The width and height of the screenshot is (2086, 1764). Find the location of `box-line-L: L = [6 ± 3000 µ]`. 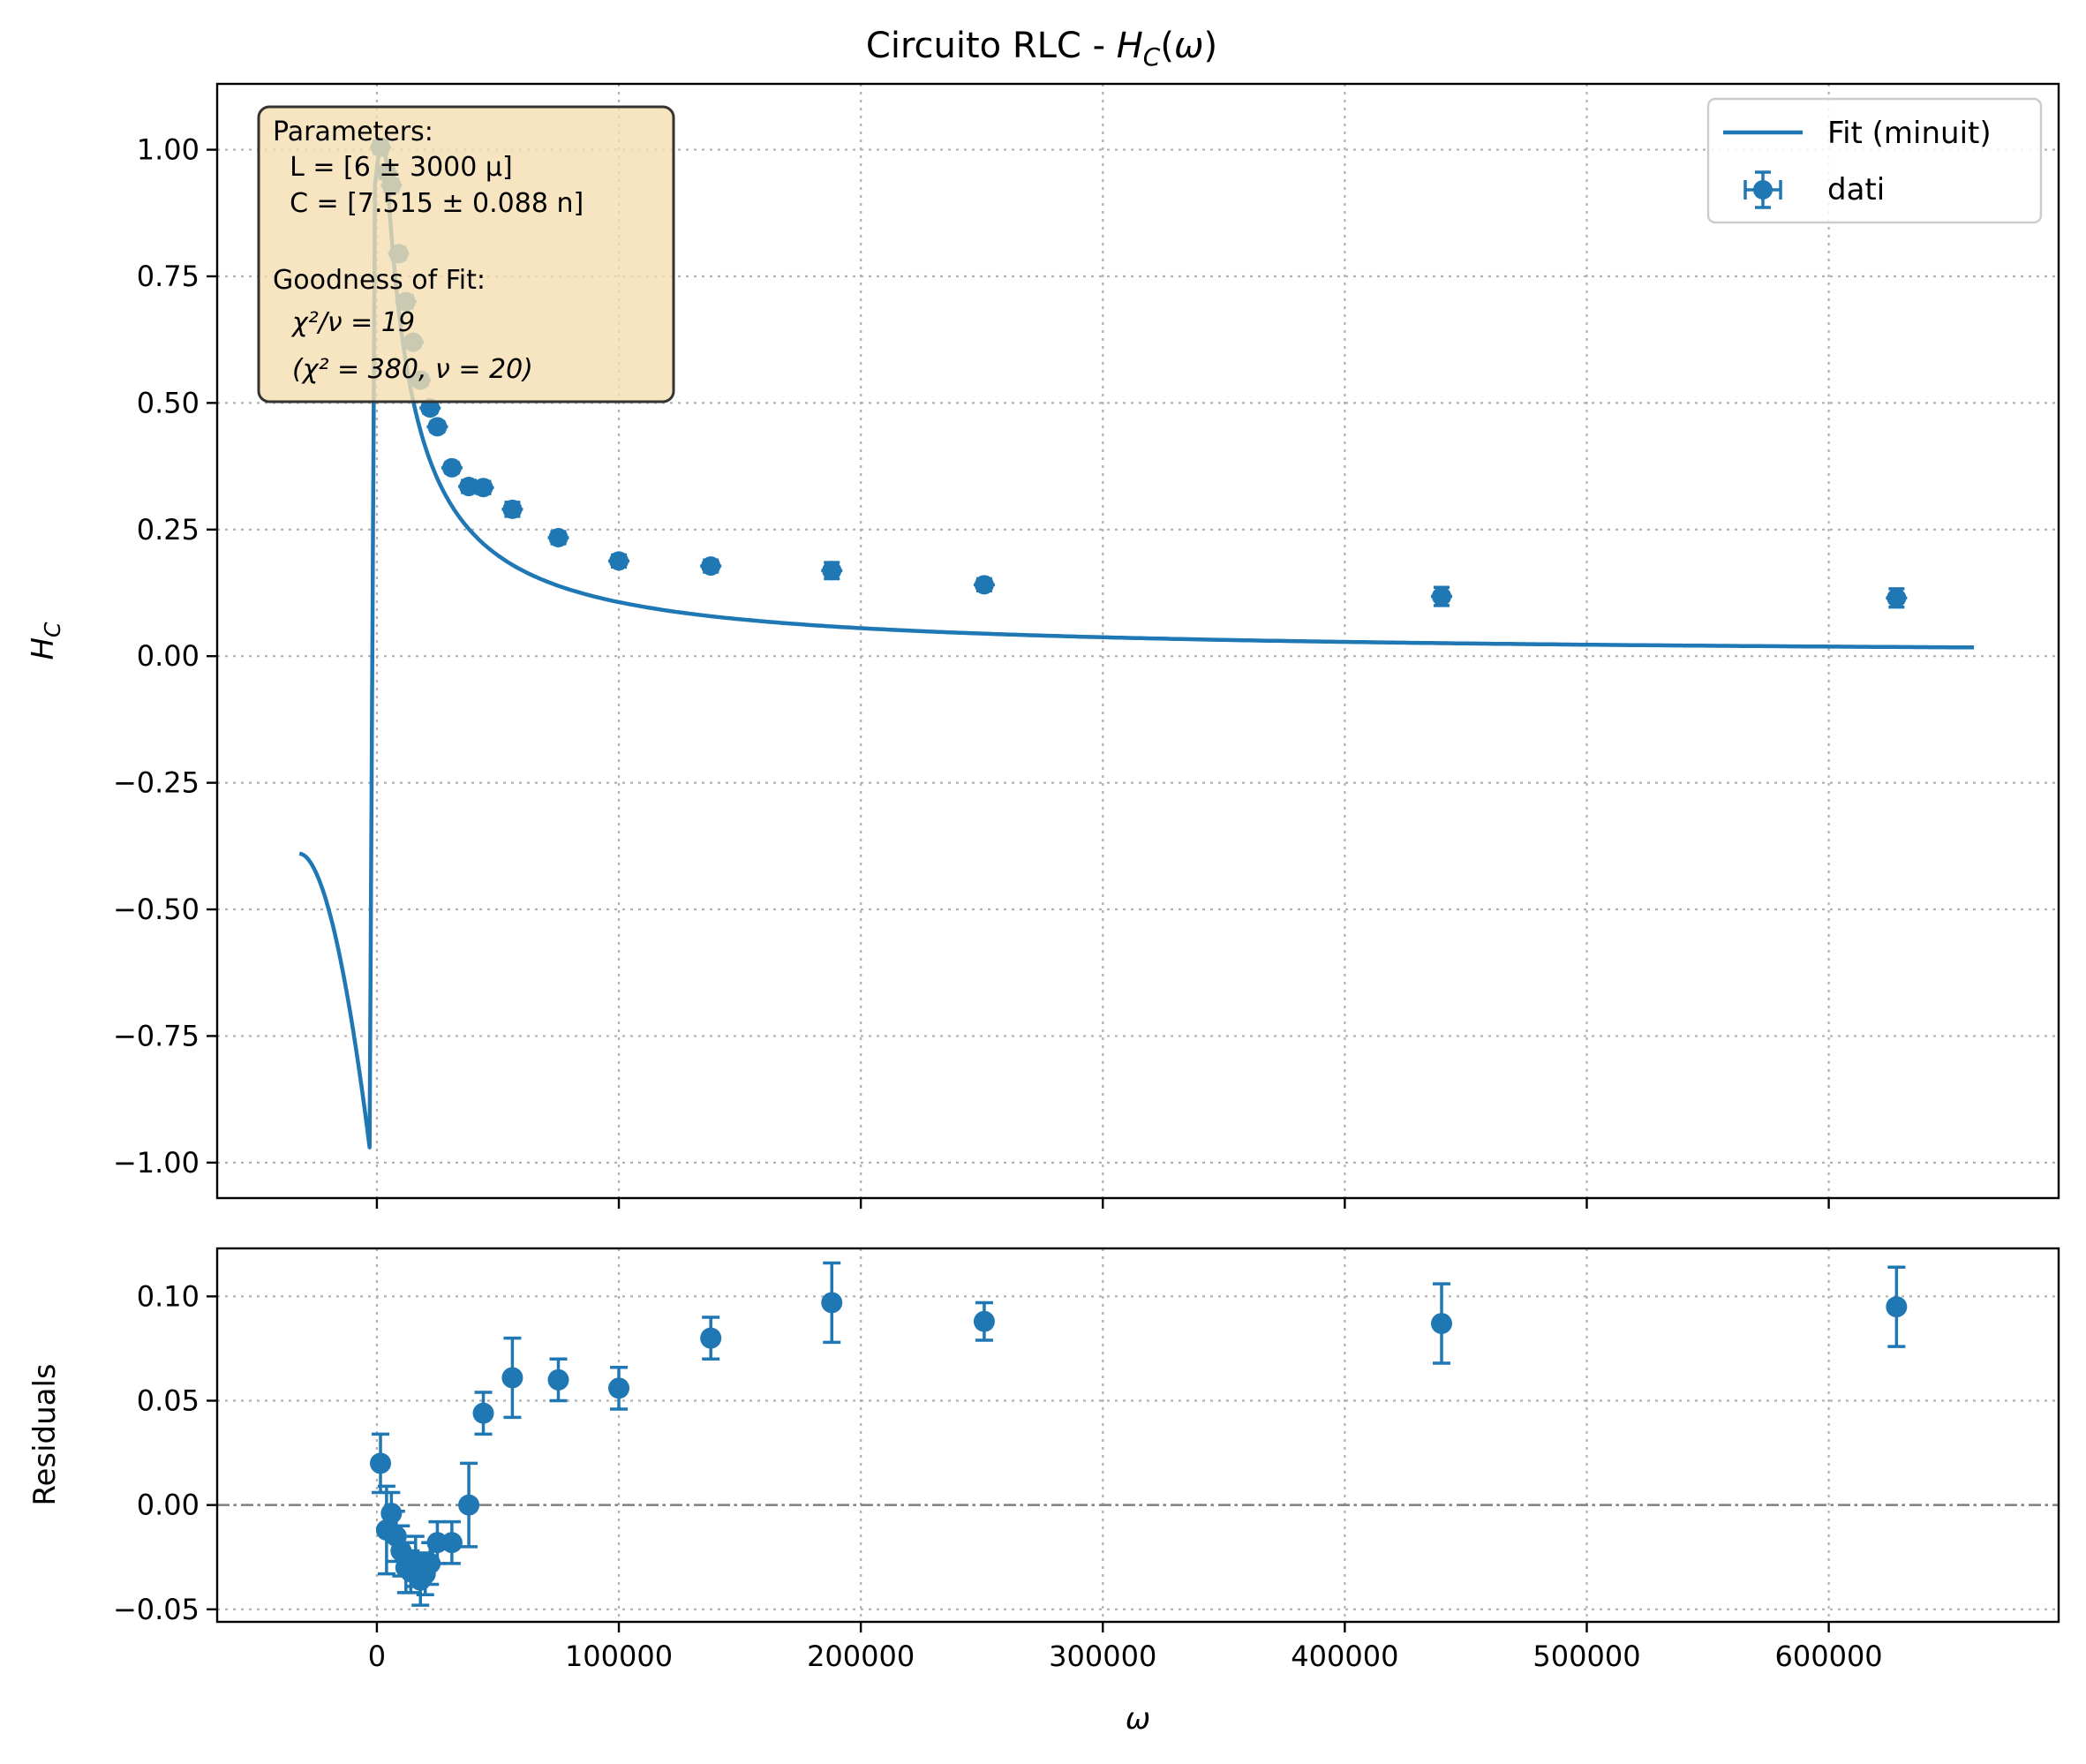

box-line-L: L = [6 ± 3000 µ] is located at coordinates (393, 167).